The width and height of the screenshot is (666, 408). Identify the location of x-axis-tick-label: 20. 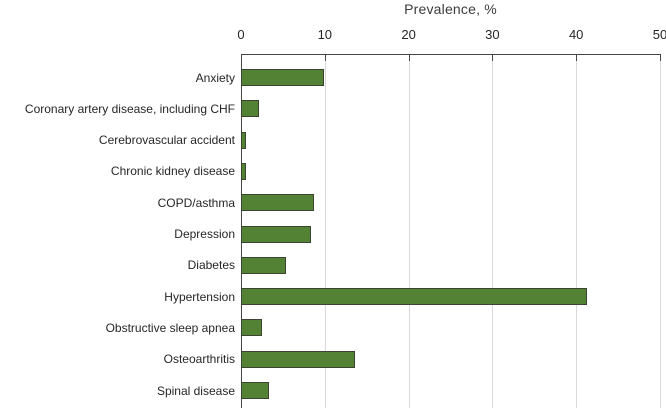
(408, 34).